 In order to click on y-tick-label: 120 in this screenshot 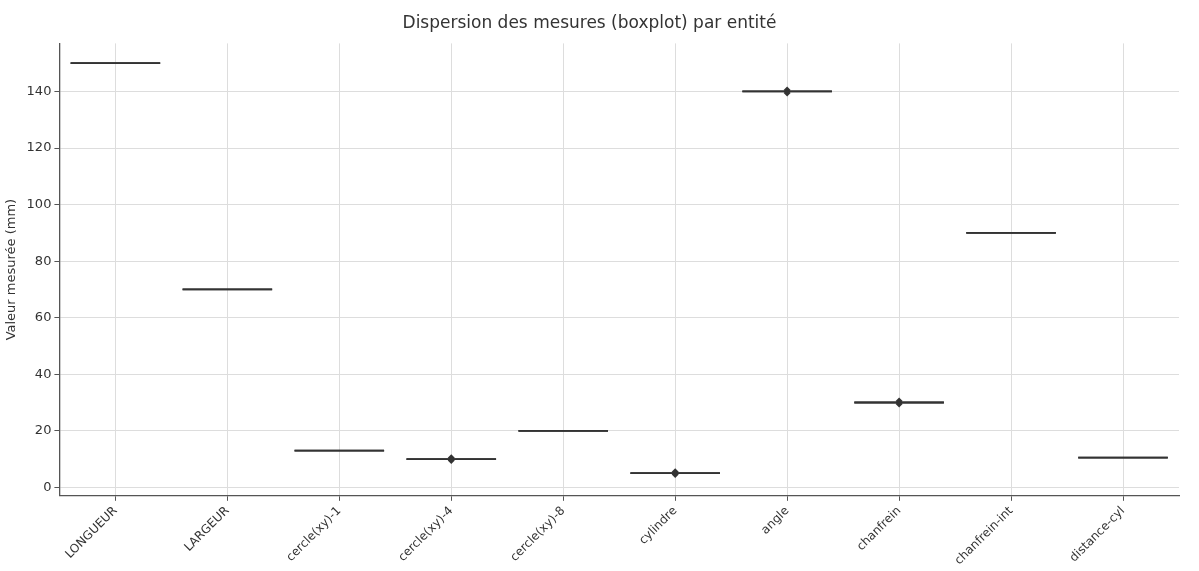, I will do `click(39, 147)`.